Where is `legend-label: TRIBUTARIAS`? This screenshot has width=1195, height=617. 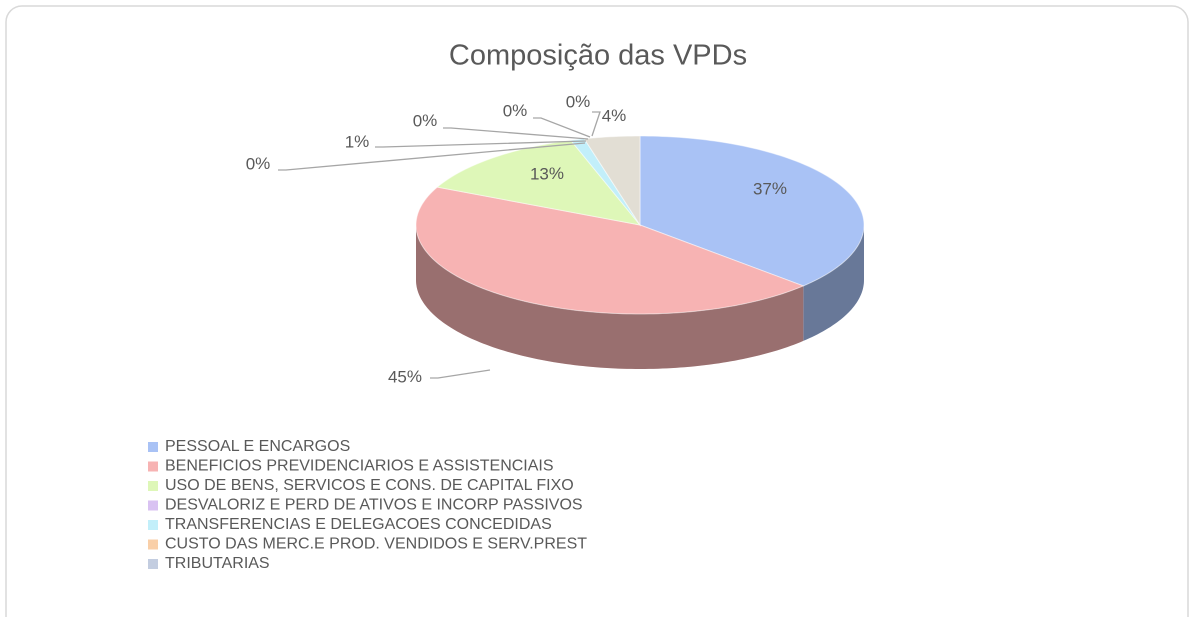 legend-label: TRIBUTARIAS is located at coordinates (217, 563).